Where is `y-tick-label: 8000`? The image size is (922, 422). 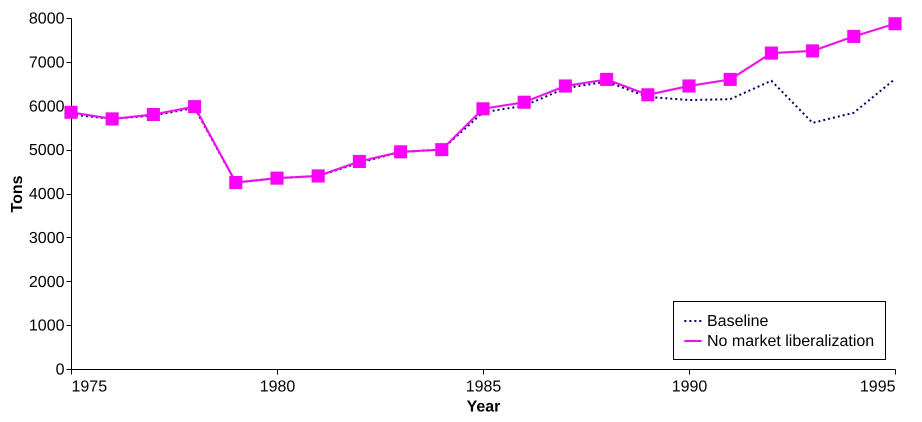
y-tick-label: 8000 is located at coordinates (46, 19).